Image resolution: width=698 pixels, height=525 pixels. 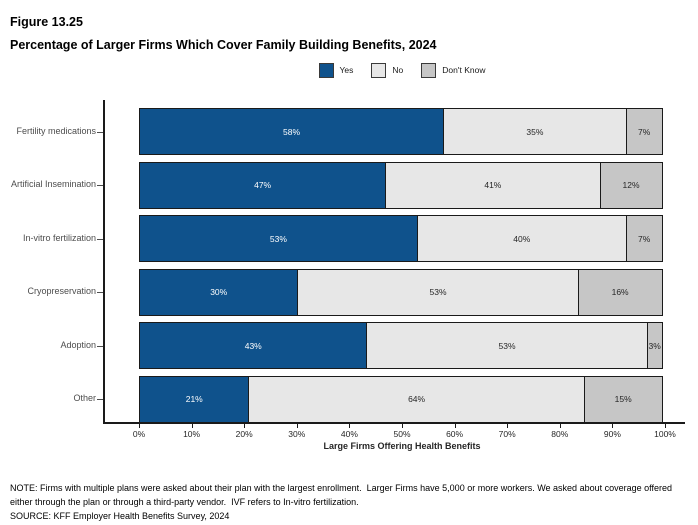 I want to click on bar-segment-no: 64%, so click(x=416, y=399).